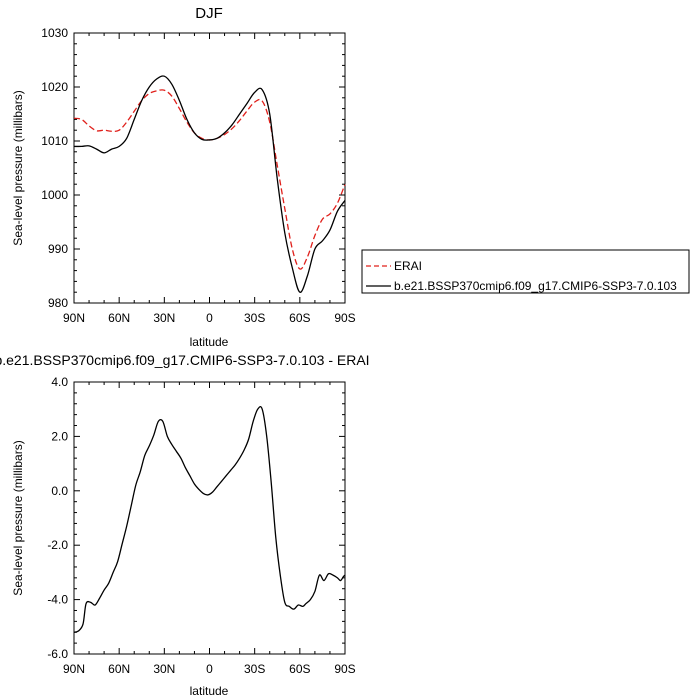  Describe the element at coordinates (299, 669) in the screenshot. I see `bottom-x-tick-label: 60S` at that location.